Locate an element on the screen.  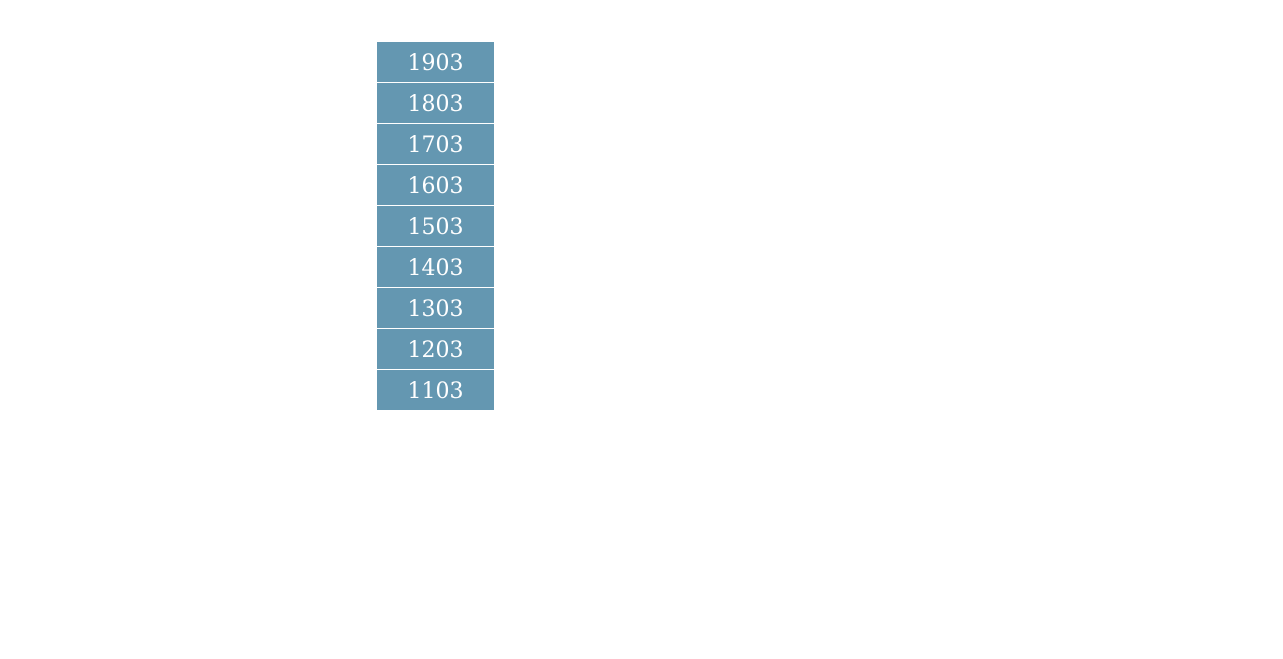
list-item: 1703 is located at coordinates (435, 144).